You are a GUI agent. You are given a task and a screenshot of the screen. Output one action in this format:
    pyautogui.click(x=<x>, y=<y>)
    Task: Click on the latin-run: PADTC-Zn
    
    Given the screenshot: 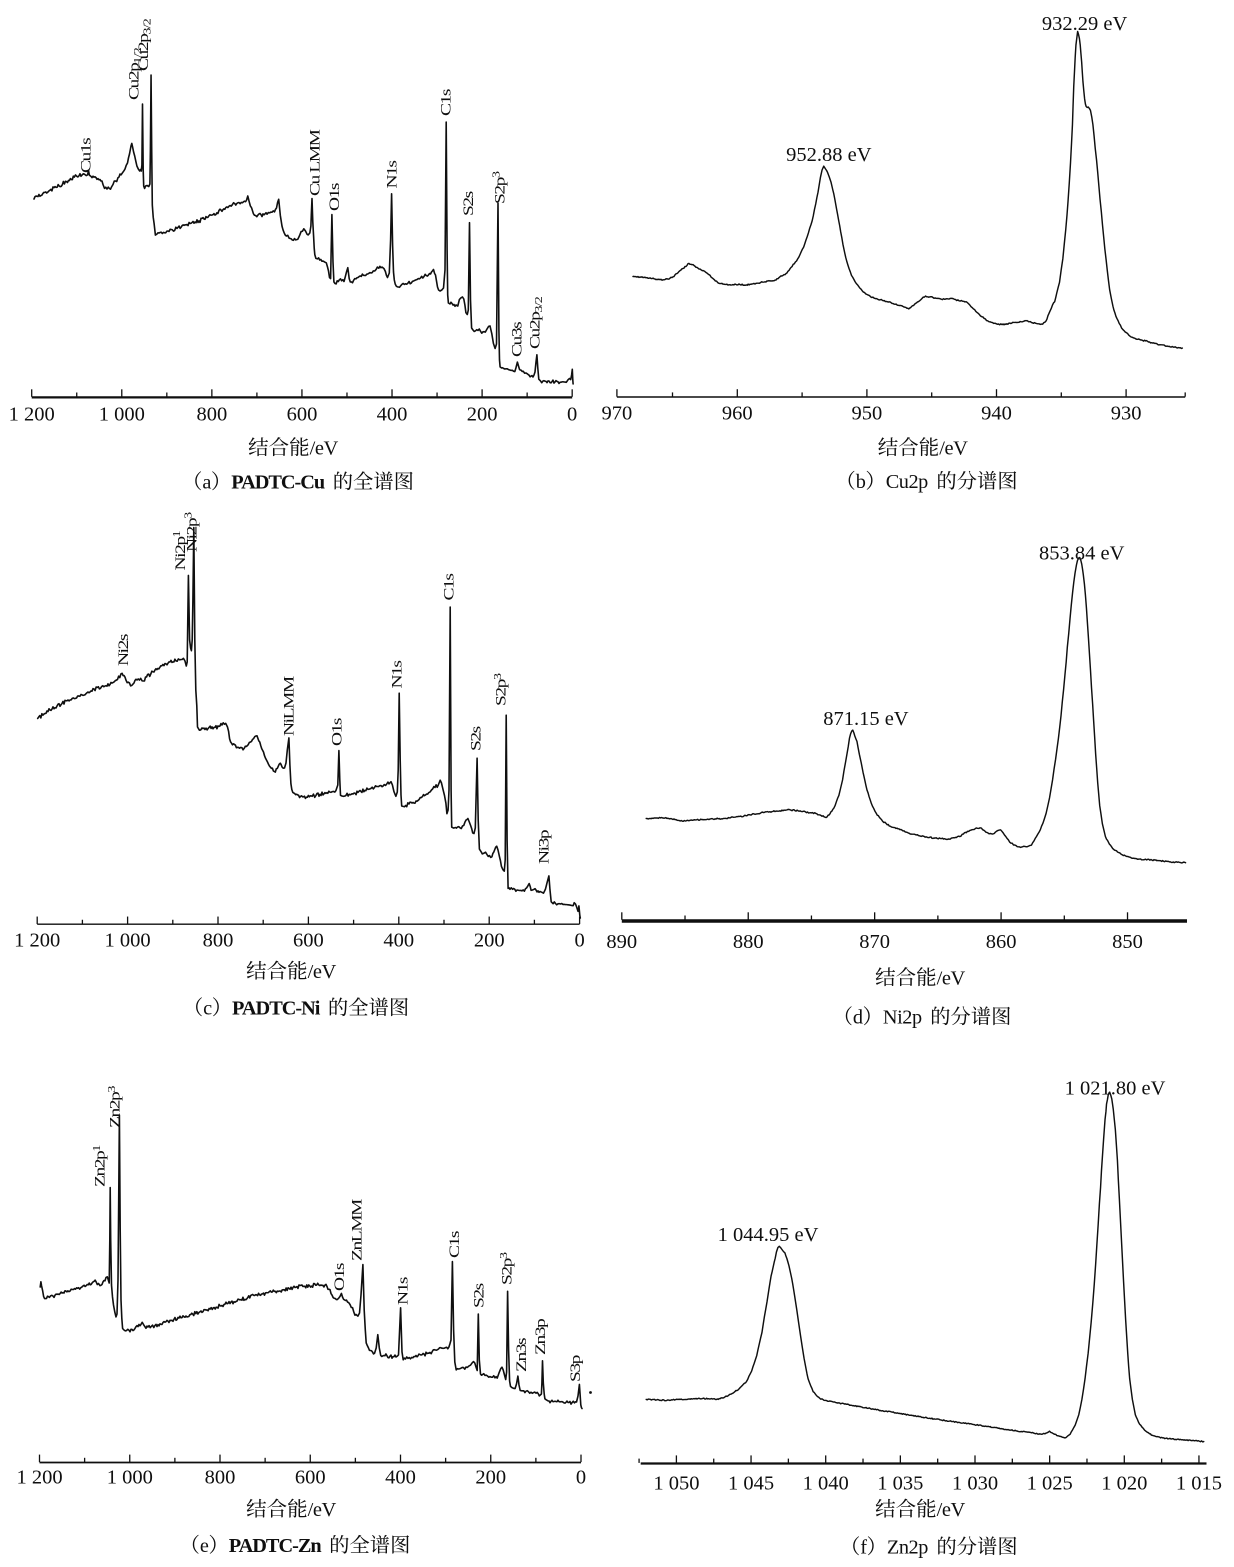 What is the action you would take?
    pyautogui.click(x=275, y=1546)
    